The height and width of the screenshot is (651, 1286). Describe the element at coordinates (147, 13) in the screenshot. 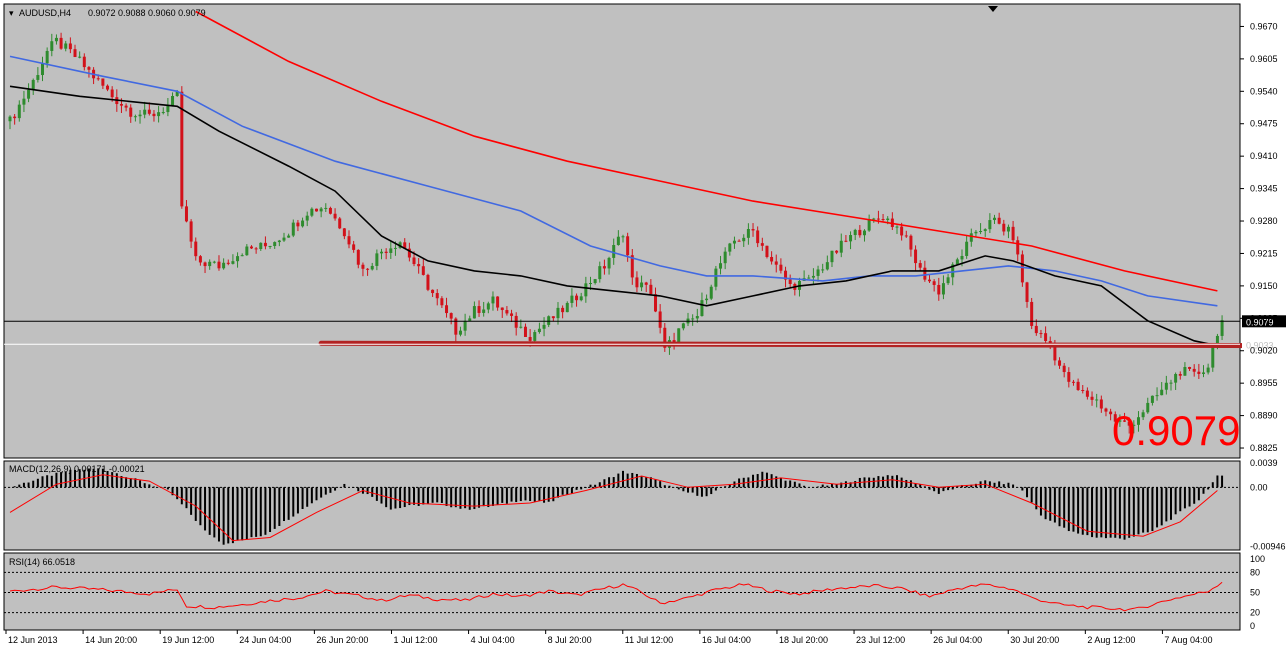

I see `header-ohlc: 0.9072 0.9088 0.9060 0.9079` at that location.